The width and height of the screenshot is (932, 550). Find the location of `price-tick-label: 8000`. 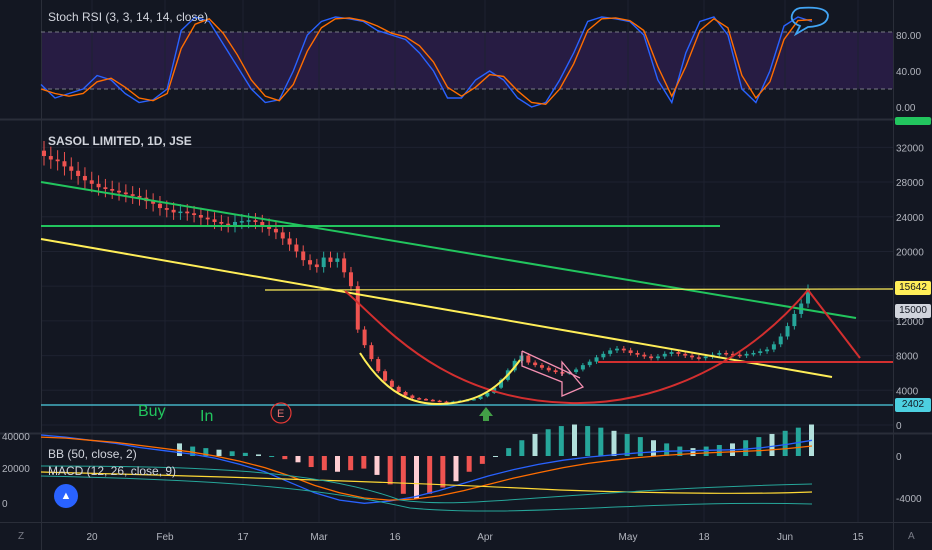

price-tick-label: 8000 is located at coordinates (907, 357).